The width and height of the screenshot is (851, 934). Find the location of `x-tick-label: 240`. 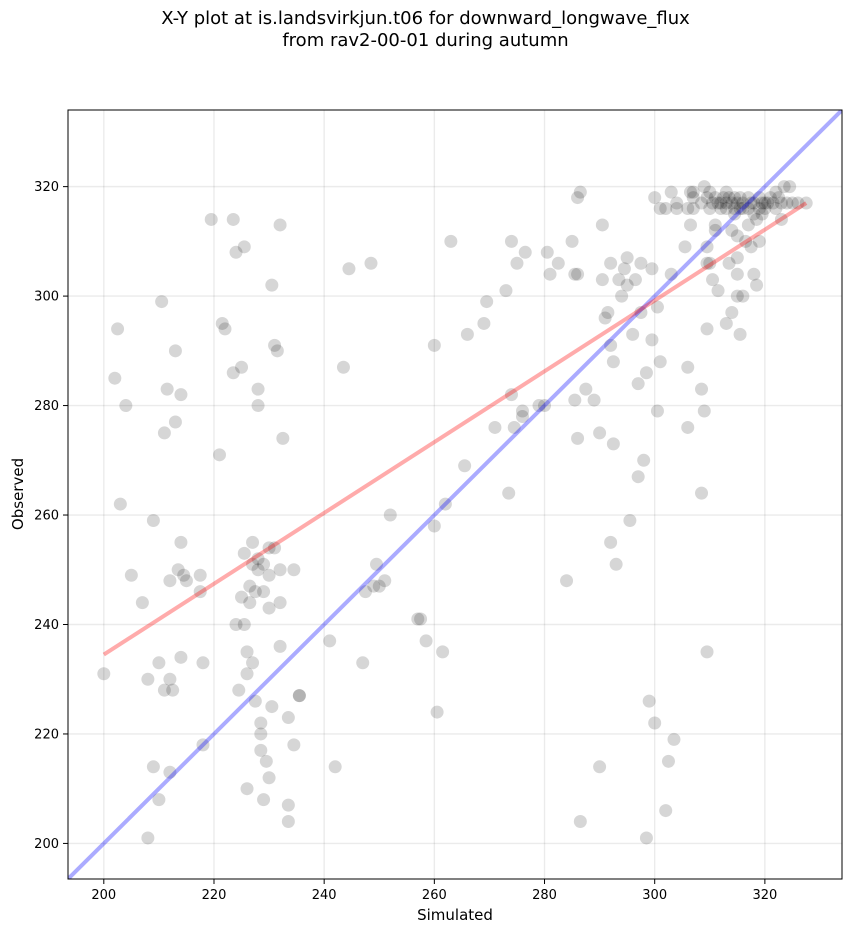

x-tick-label: 240 is located at coordinates (324, 895).